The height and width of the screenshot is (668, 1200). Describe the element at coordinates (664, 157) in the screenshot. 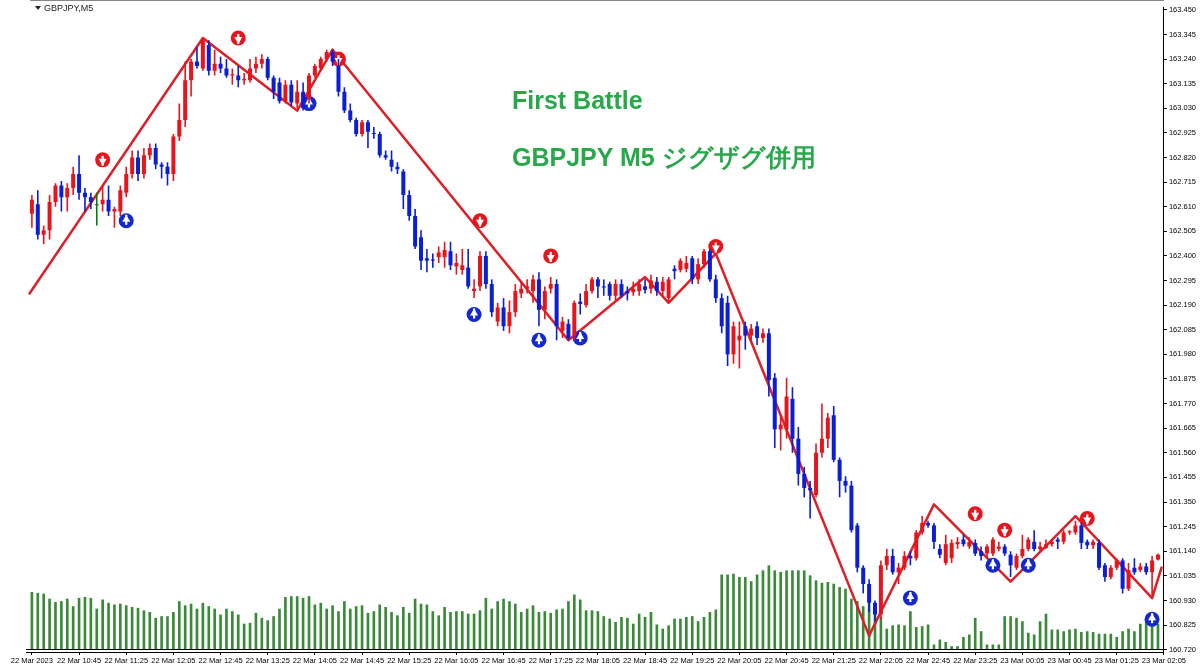

I see `text: GBPJPY M5 ジグザグ併用` at that location.